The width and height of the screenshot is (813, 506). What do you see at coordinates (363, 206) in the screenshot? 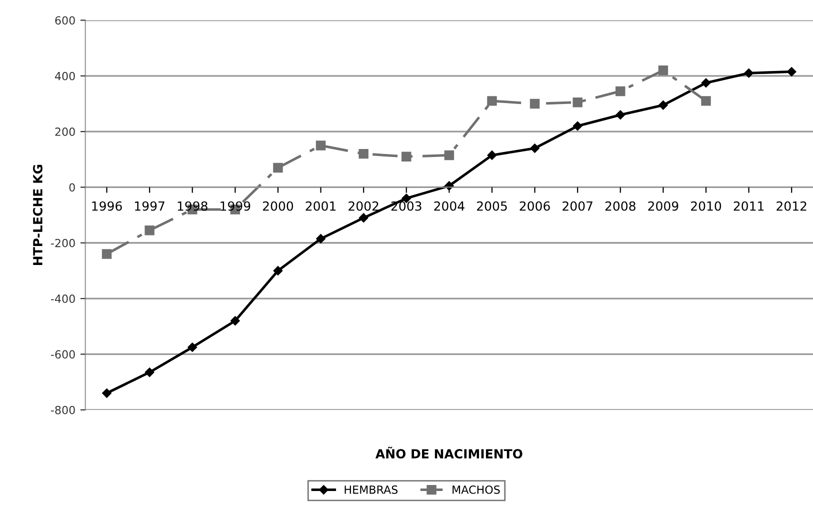
I see `x-tick-label: 2002` at bounding box center [363, 206].